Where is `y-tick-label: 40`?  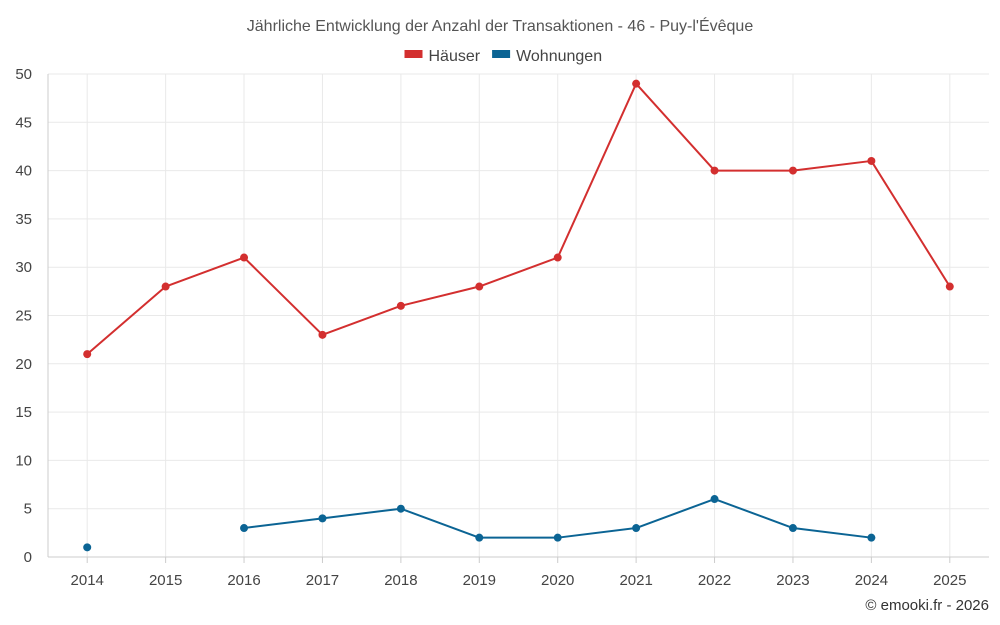 y-tick-label: 40 is located at coordinates (23, 171).